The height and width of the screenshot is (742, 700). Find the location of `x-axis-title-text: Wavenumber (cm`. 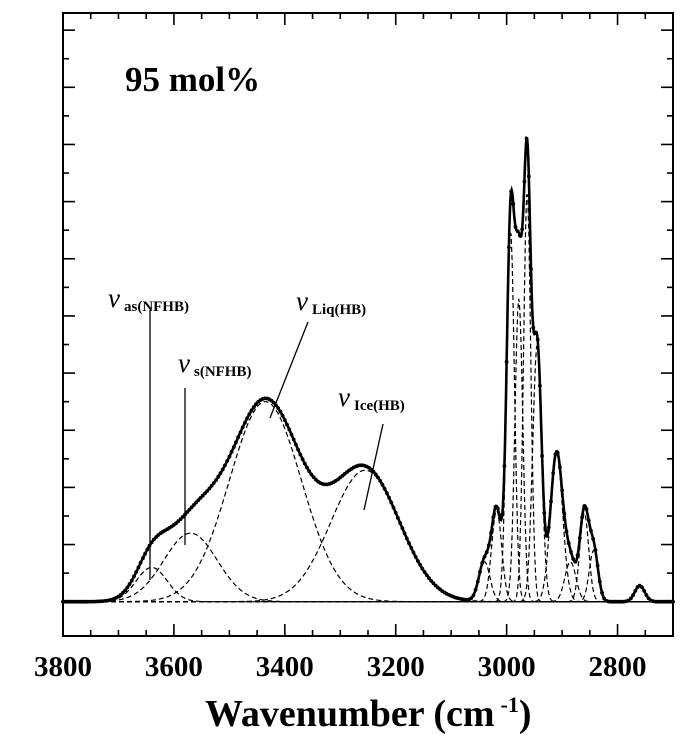

x-axis-title-text: Wavenumber (cm is located at coordinates (350, 714).